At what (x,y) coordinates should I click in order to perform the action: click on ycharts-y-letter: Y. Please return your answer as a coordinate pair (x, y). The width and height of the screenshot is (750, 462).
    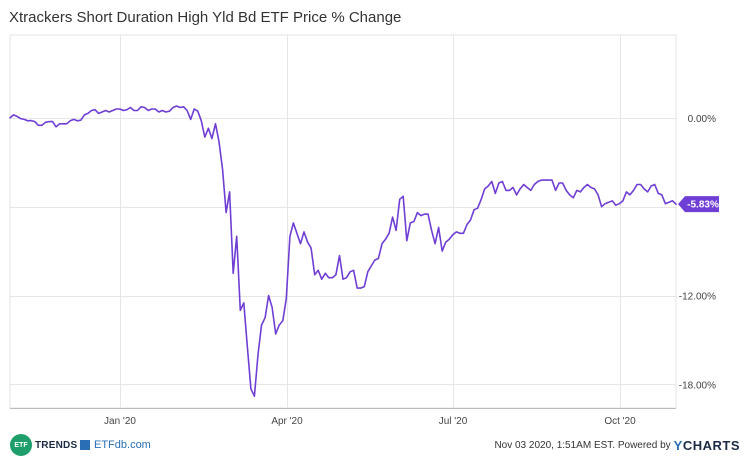
    Looking at the image, I should click on (678, 445).